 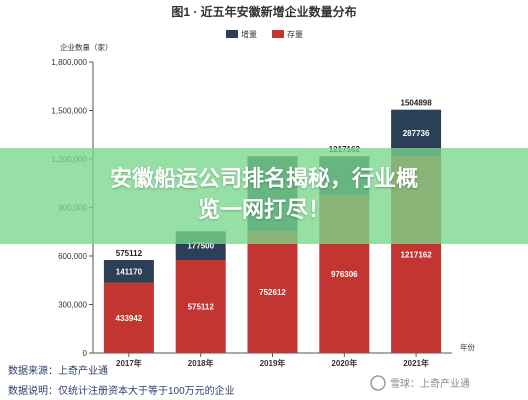 I want to click on x-axis-label: 年份, so click(x=467, y=347).